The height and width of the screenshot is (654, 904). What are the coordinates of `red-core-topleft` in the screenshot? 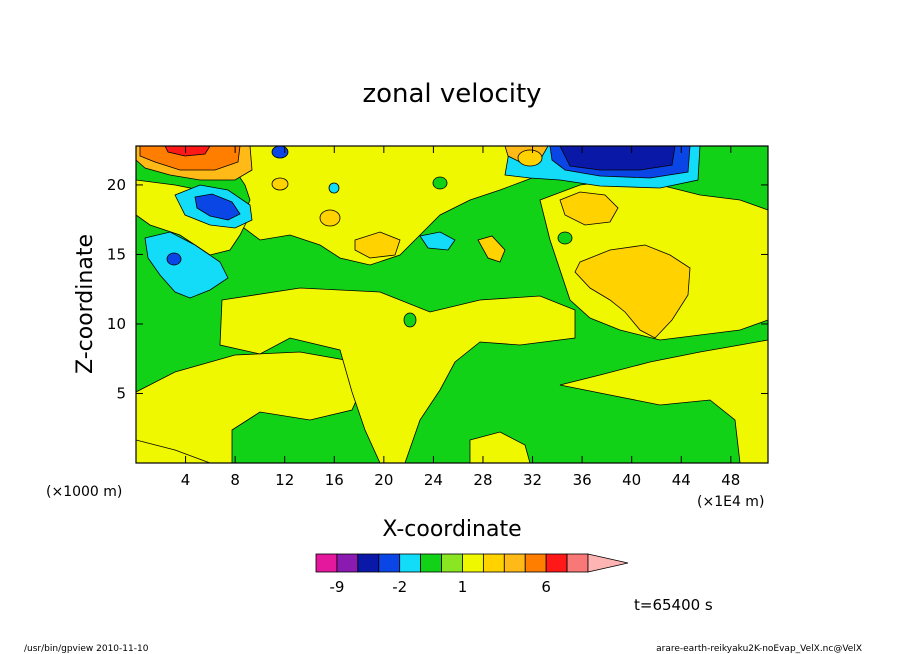 It's located at (187, 151).